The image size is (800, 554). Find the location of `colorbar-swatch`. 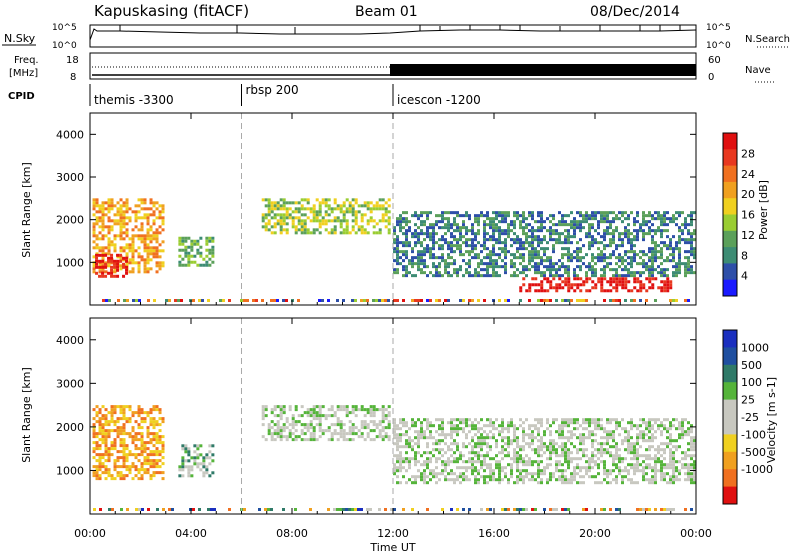

colorbar-swatch is located at coordinates (730, 478).